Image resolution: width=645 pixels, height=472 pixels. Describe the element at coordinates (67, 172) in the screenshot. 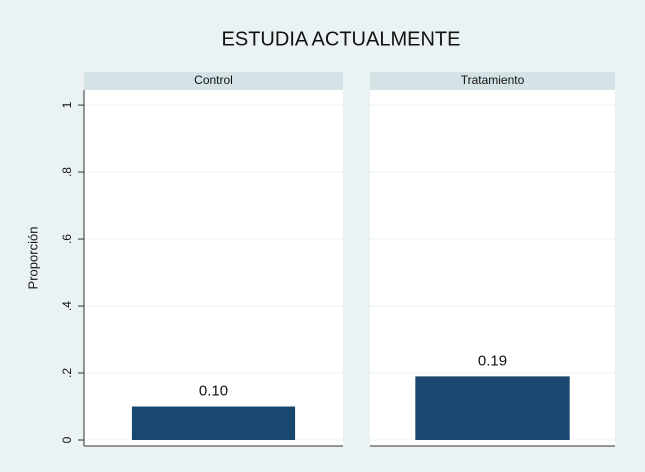

I see `y-tick-label: .8` at that location.